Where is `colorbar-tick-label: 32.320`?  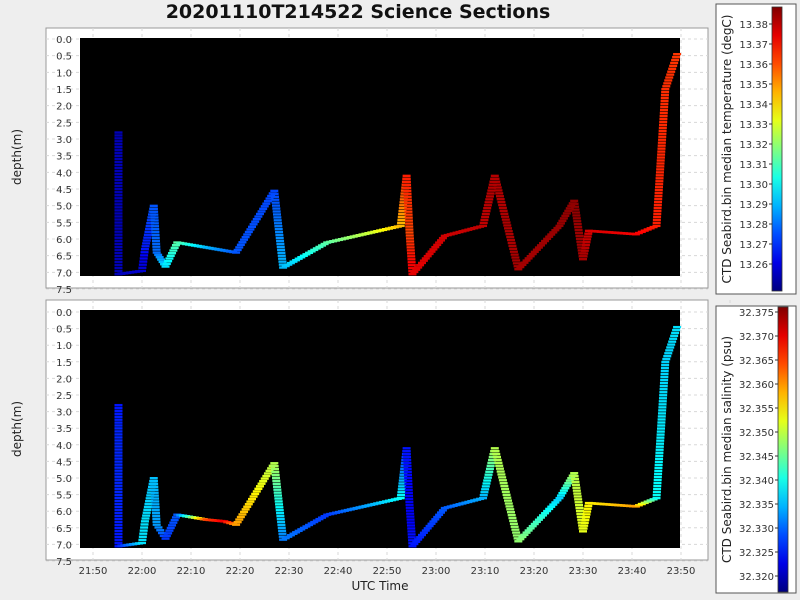 colorbar-tick-label: 32.320 is located at coordinates (756, 577).